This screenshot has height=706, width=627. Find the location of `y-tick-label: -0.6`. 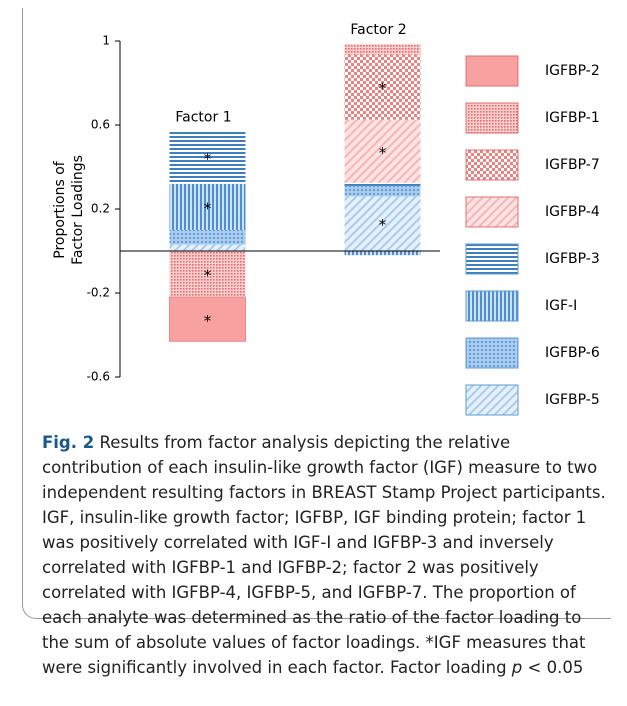

y-tick-label: -0.6 is located at coordinates (98, 377).